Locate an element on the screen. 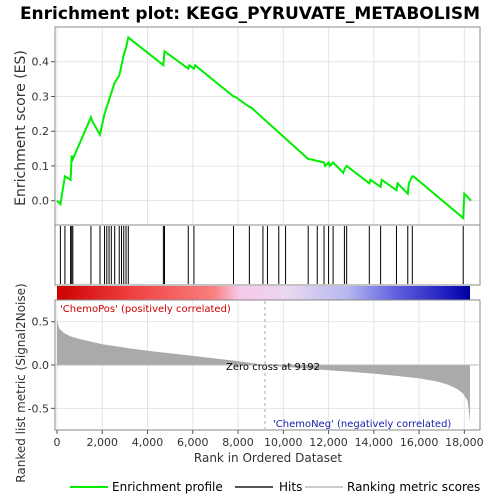 Image resolution: width=500 pixels, height=500 pixels. x-tick-label: 6,000 is located at coordinates (193, 442).